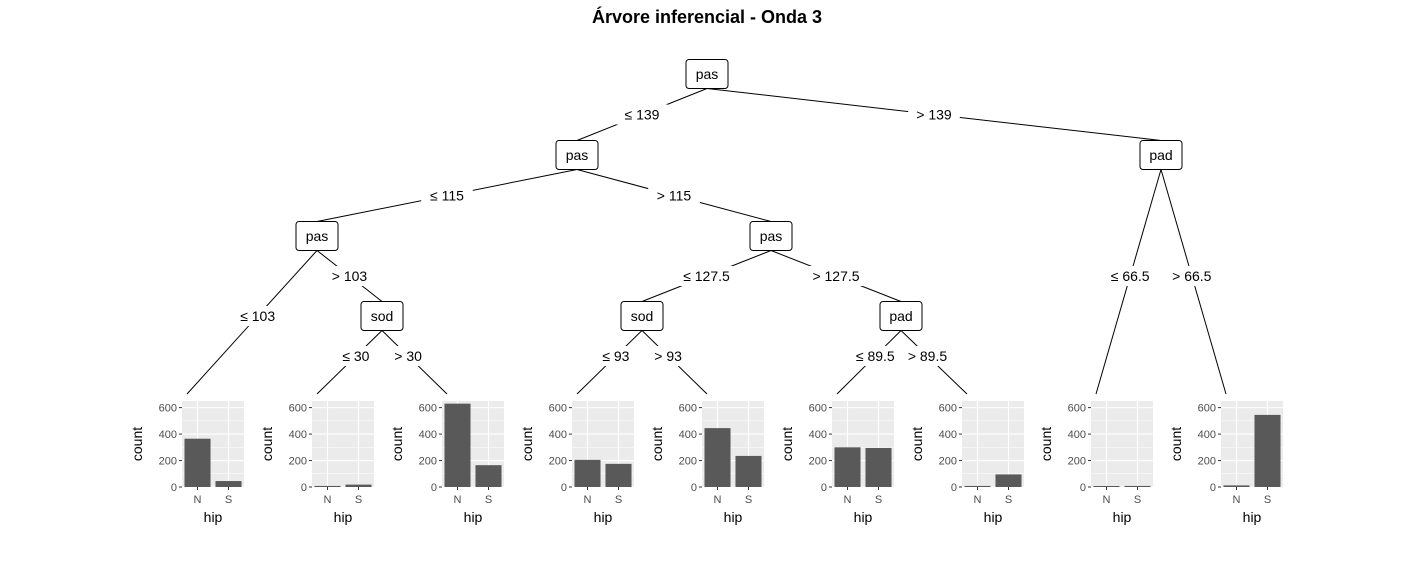  I want to click on edge-label: > 103, so click(350, 276).